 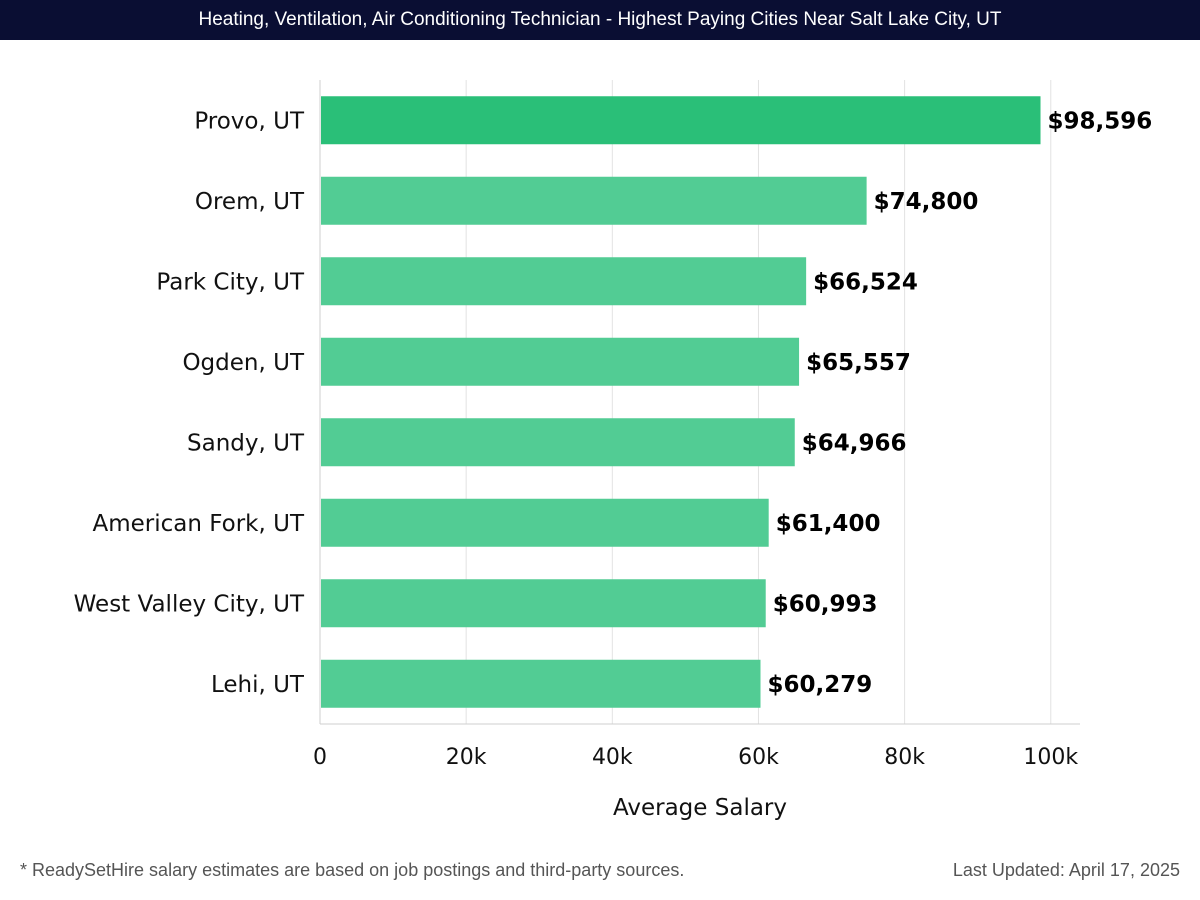 I want to click on x-axis-title: Average Salary, so click(x=700, y=808).